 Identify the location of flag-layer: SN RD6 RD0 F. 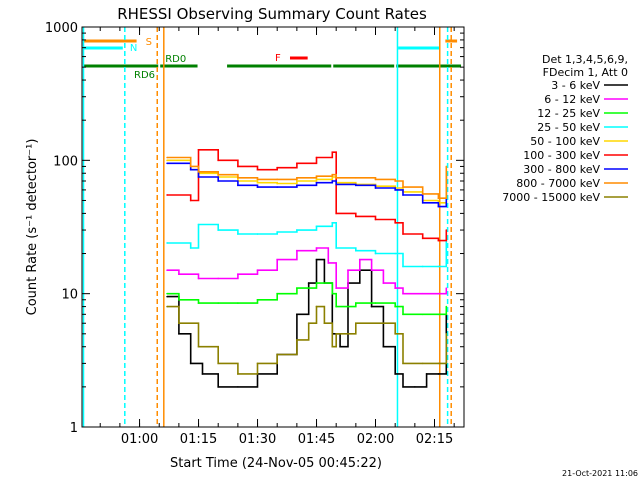
(272, 59).